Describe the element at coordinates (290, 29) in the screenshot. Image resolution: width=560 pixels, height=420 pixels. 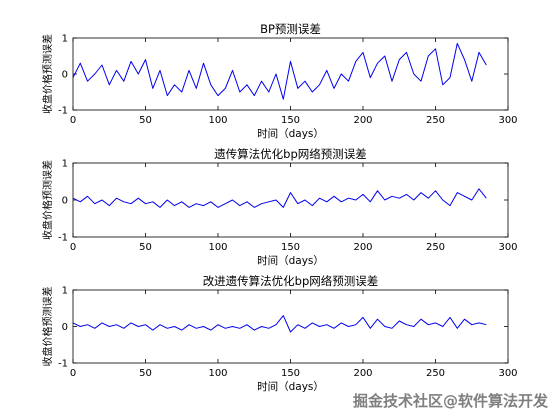
I see `subplot-title: BP预测误差` at that location.